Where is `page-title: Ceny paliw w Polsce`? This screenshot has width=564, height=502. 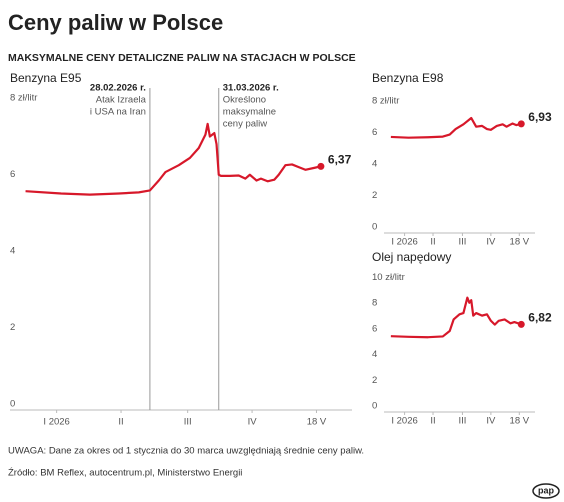
page-title: Ceny paliw w Polsce is located at coordinates (115, 22).